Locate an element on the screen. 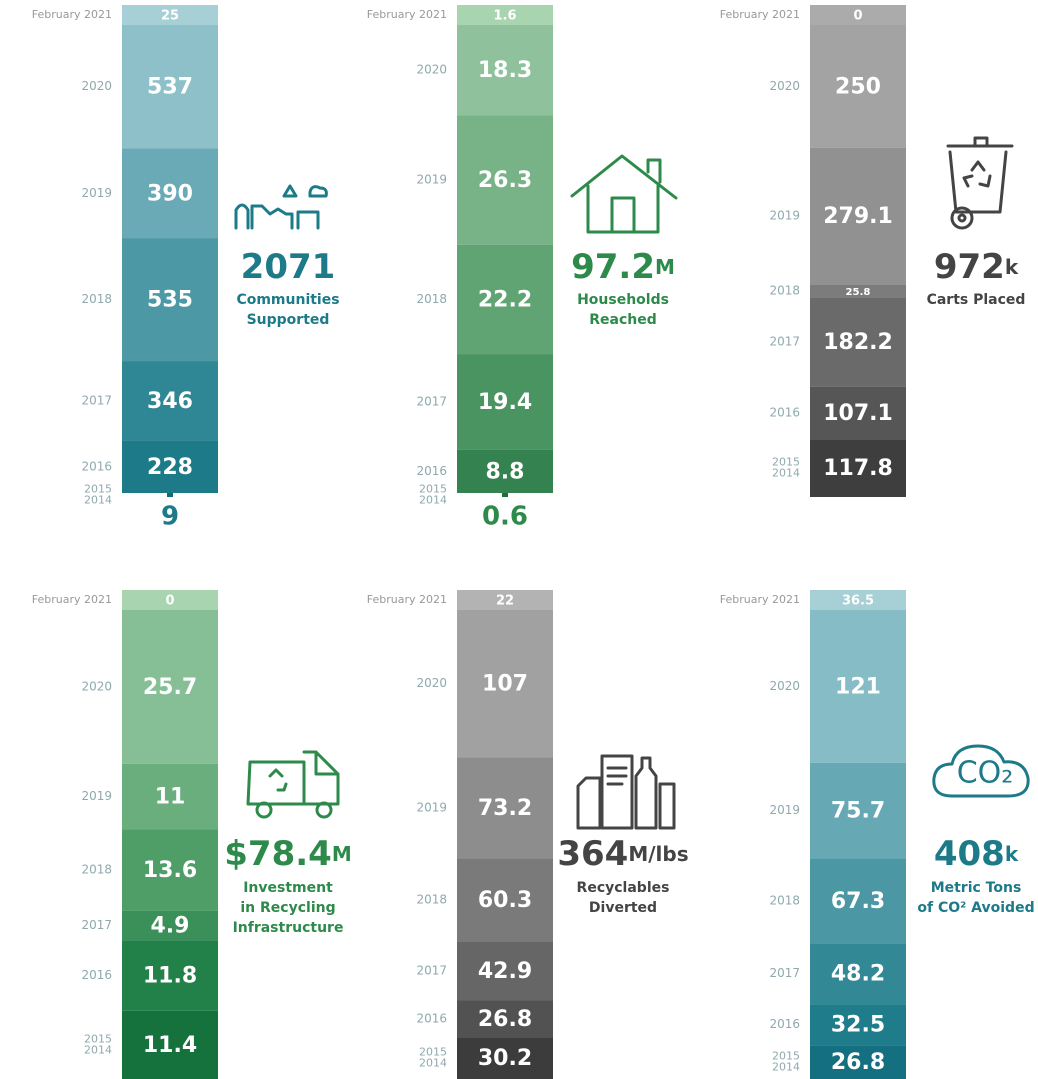 This screenshot has height=1079, width=1038. headline: $78.4M is located at coordinates (287, 854).